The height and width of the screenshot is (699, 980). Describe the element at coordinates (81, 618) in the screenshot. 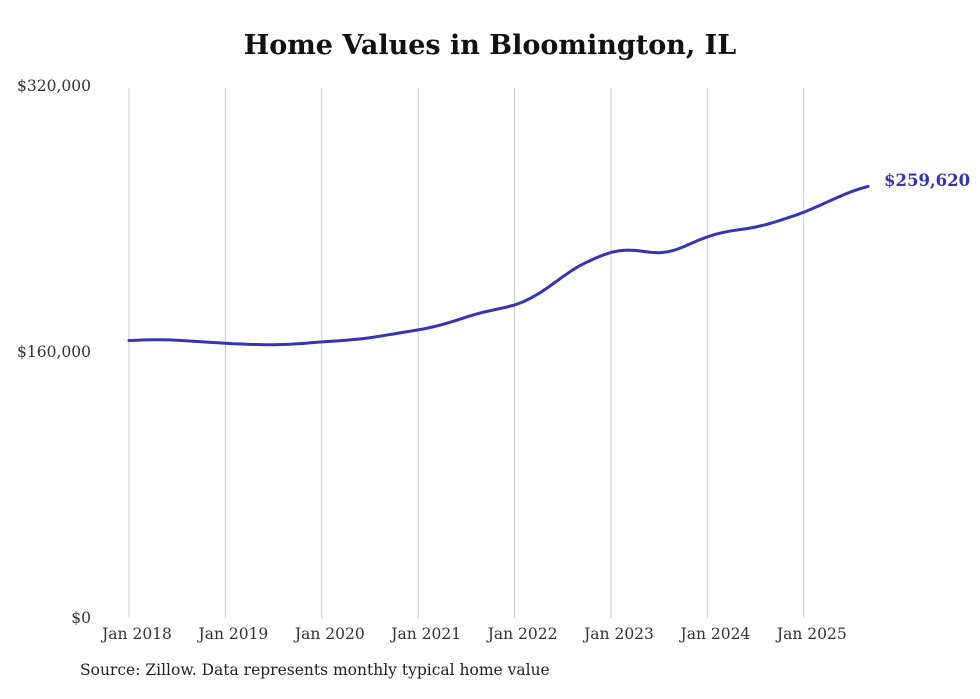

I see `y-tick-label: $0` at that location.